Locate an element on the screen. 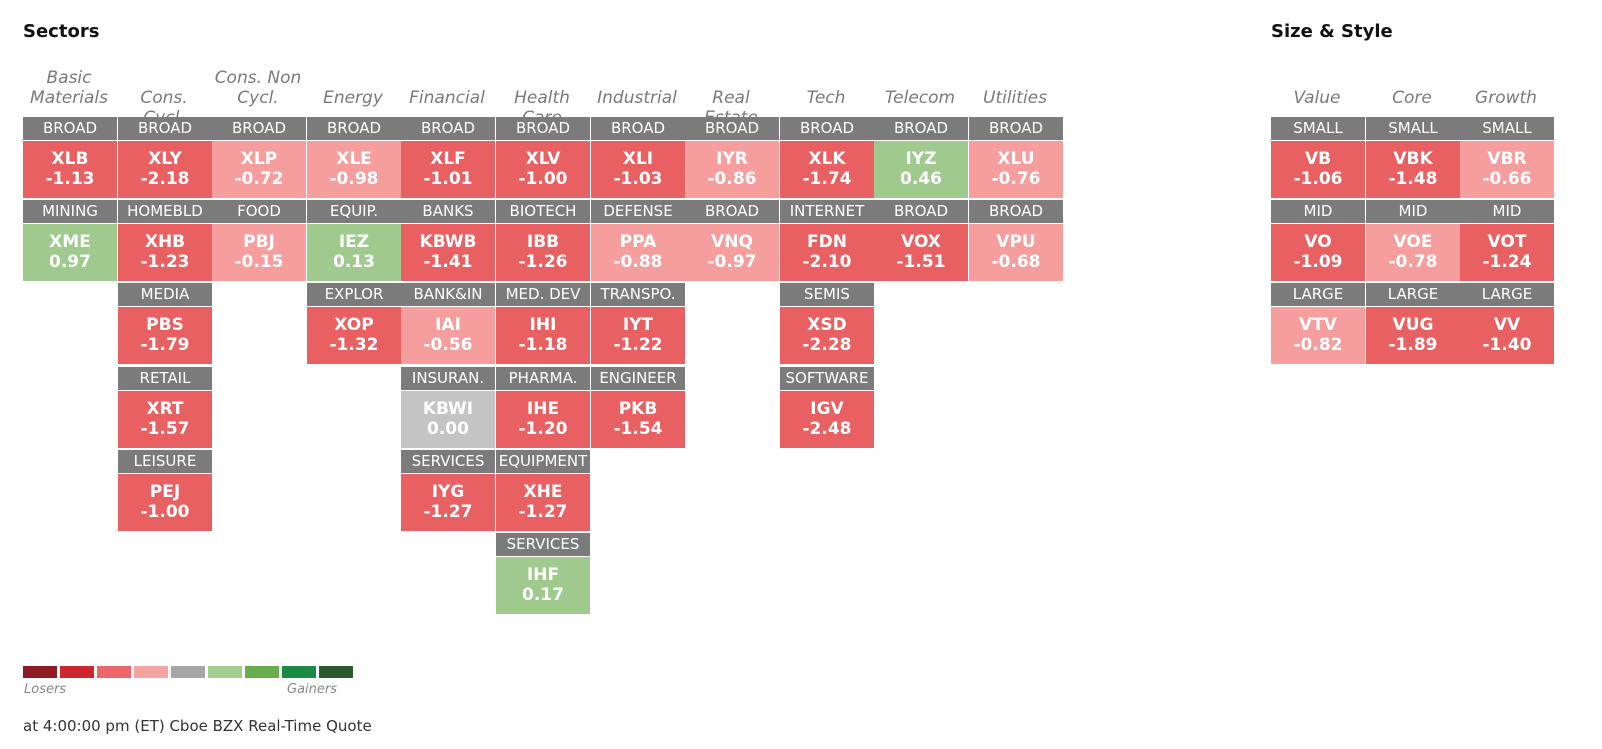 This screenshot has width=1602, height=749. percent-change: 0.13 is located at coordinates (354, 262).